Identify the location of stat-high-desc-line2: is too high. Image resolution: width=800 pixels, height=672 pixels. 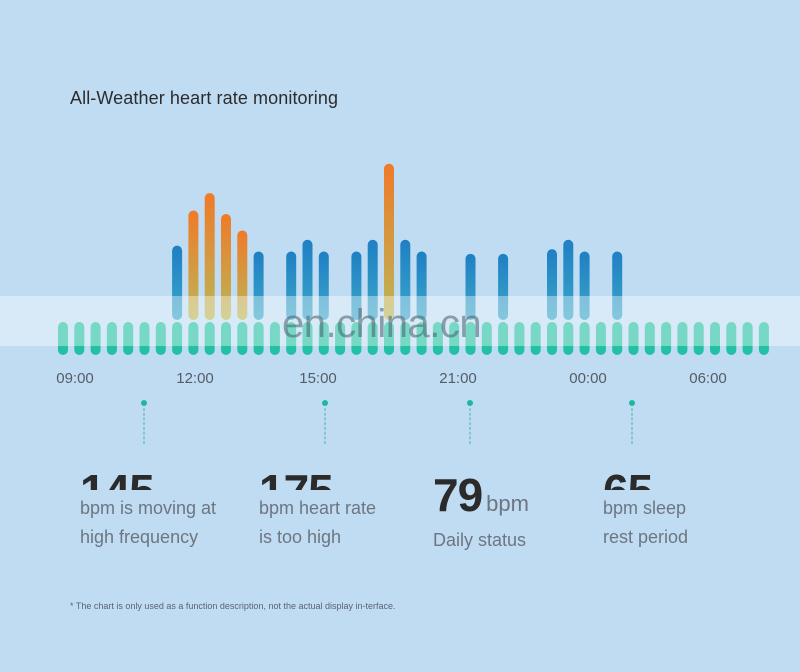
(300, 537).